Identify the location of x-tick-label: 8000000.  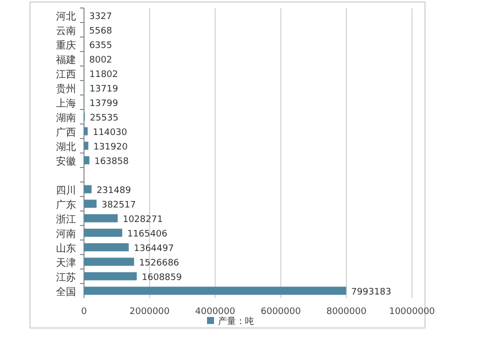
(346, 312).